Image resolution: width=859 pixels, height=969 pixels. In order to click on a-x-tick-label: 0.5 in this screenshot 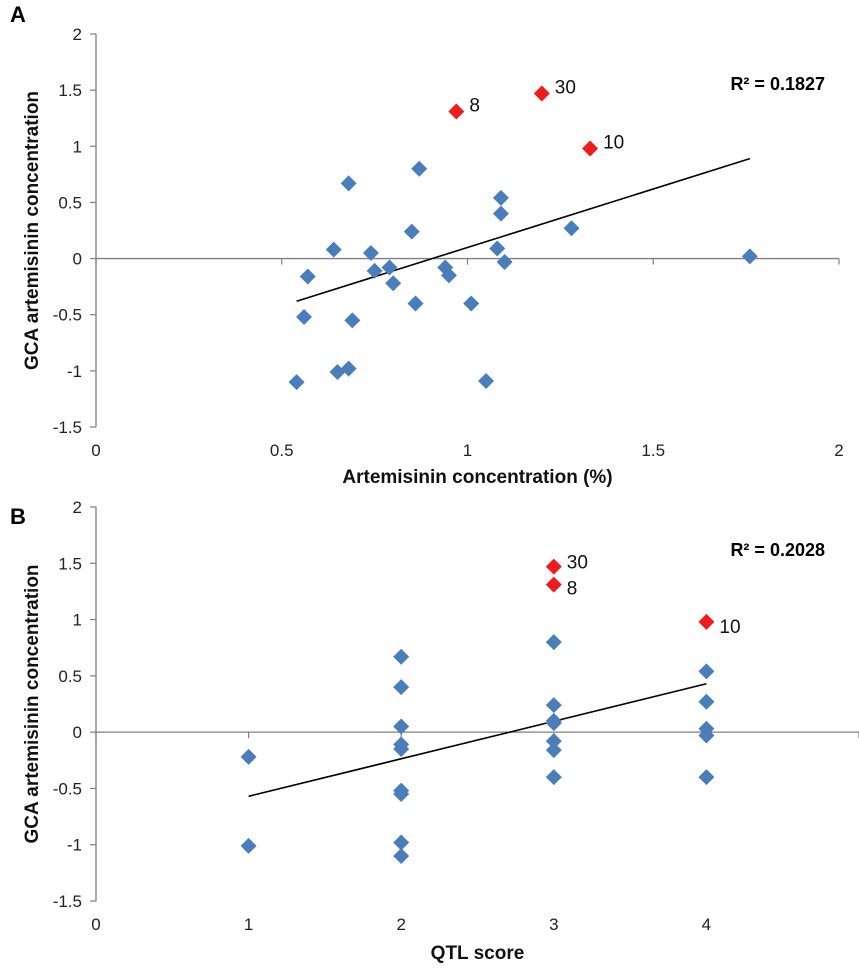, I will do `click(282, 450)`.